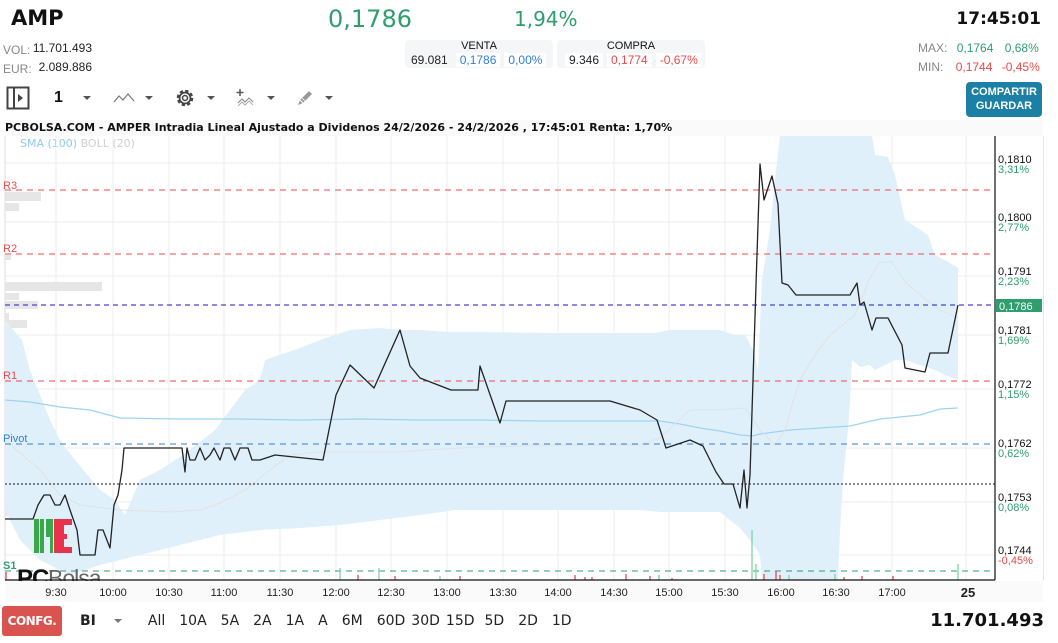 The height and width of the screenshot is (643, 1058). What do you see at coordinates (933, 48) in the screenshot?
I see `max-label: MAX:` at bounding box center [933, 48].